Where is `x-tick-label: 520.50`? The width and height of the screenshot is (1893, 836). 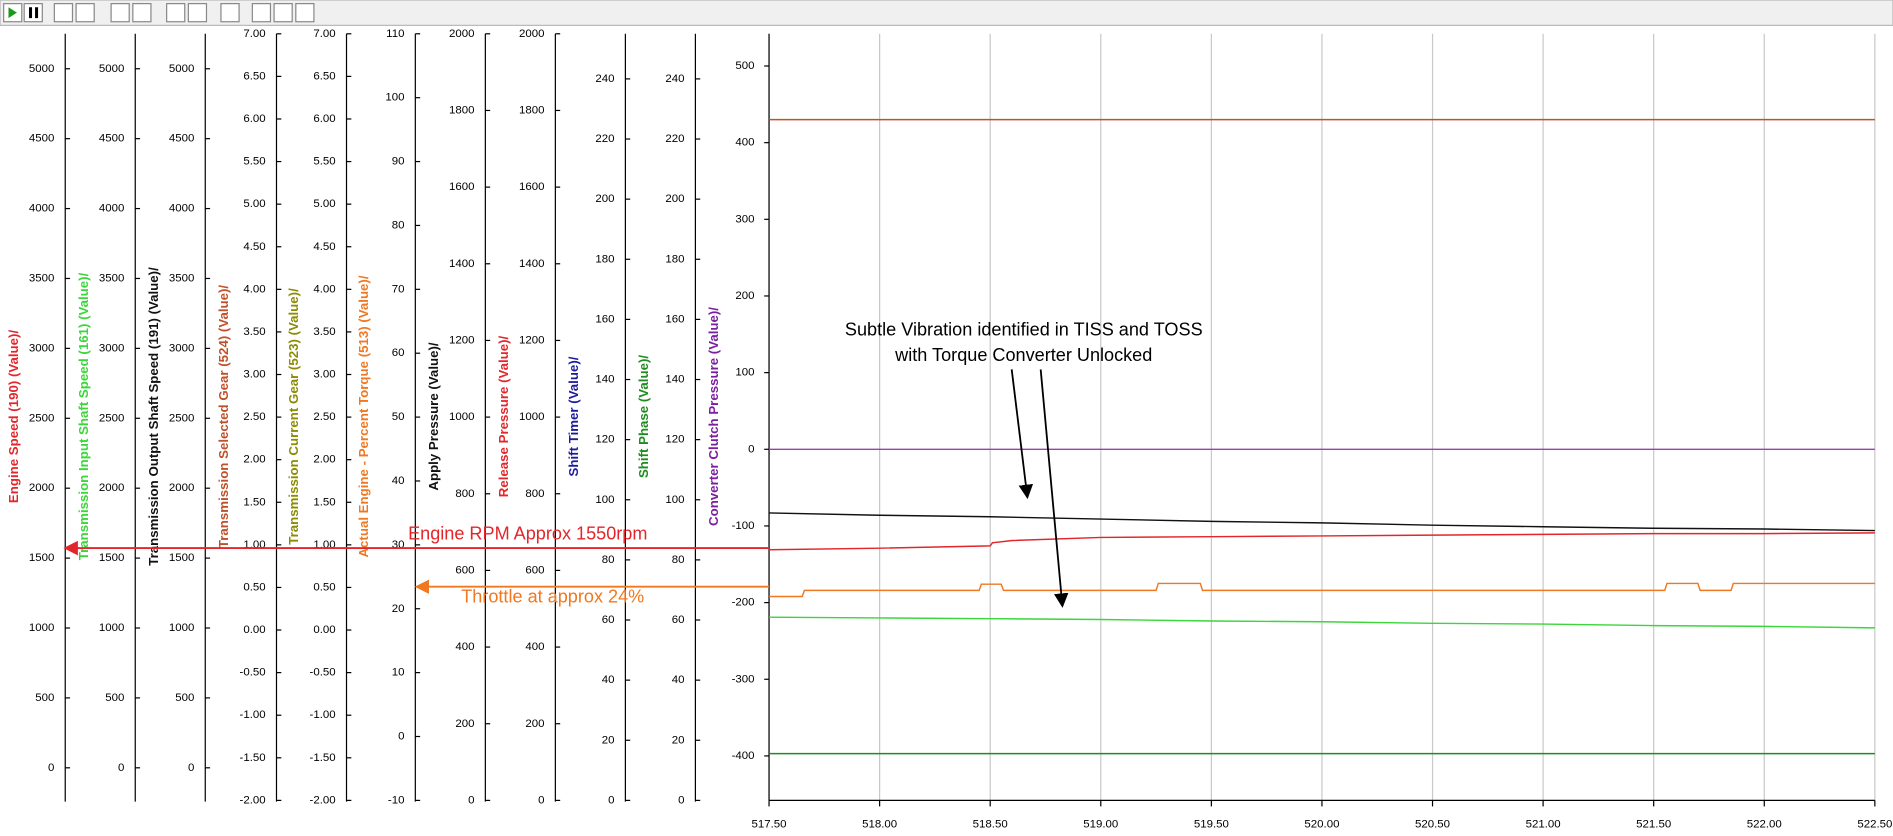
x-tick-label: 520.50 is located at coordinates (1432, 825).